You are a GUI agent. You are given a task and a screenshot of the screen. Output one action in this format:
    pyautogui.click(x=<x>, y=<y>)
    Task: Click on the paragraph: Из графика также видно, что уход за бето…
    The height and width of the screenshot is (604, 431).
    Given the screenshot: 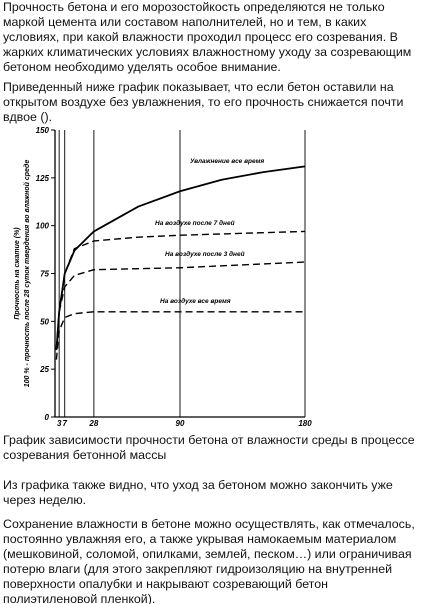 What is the action you would take?
    pyautogui.click(x=217, y=493)
    